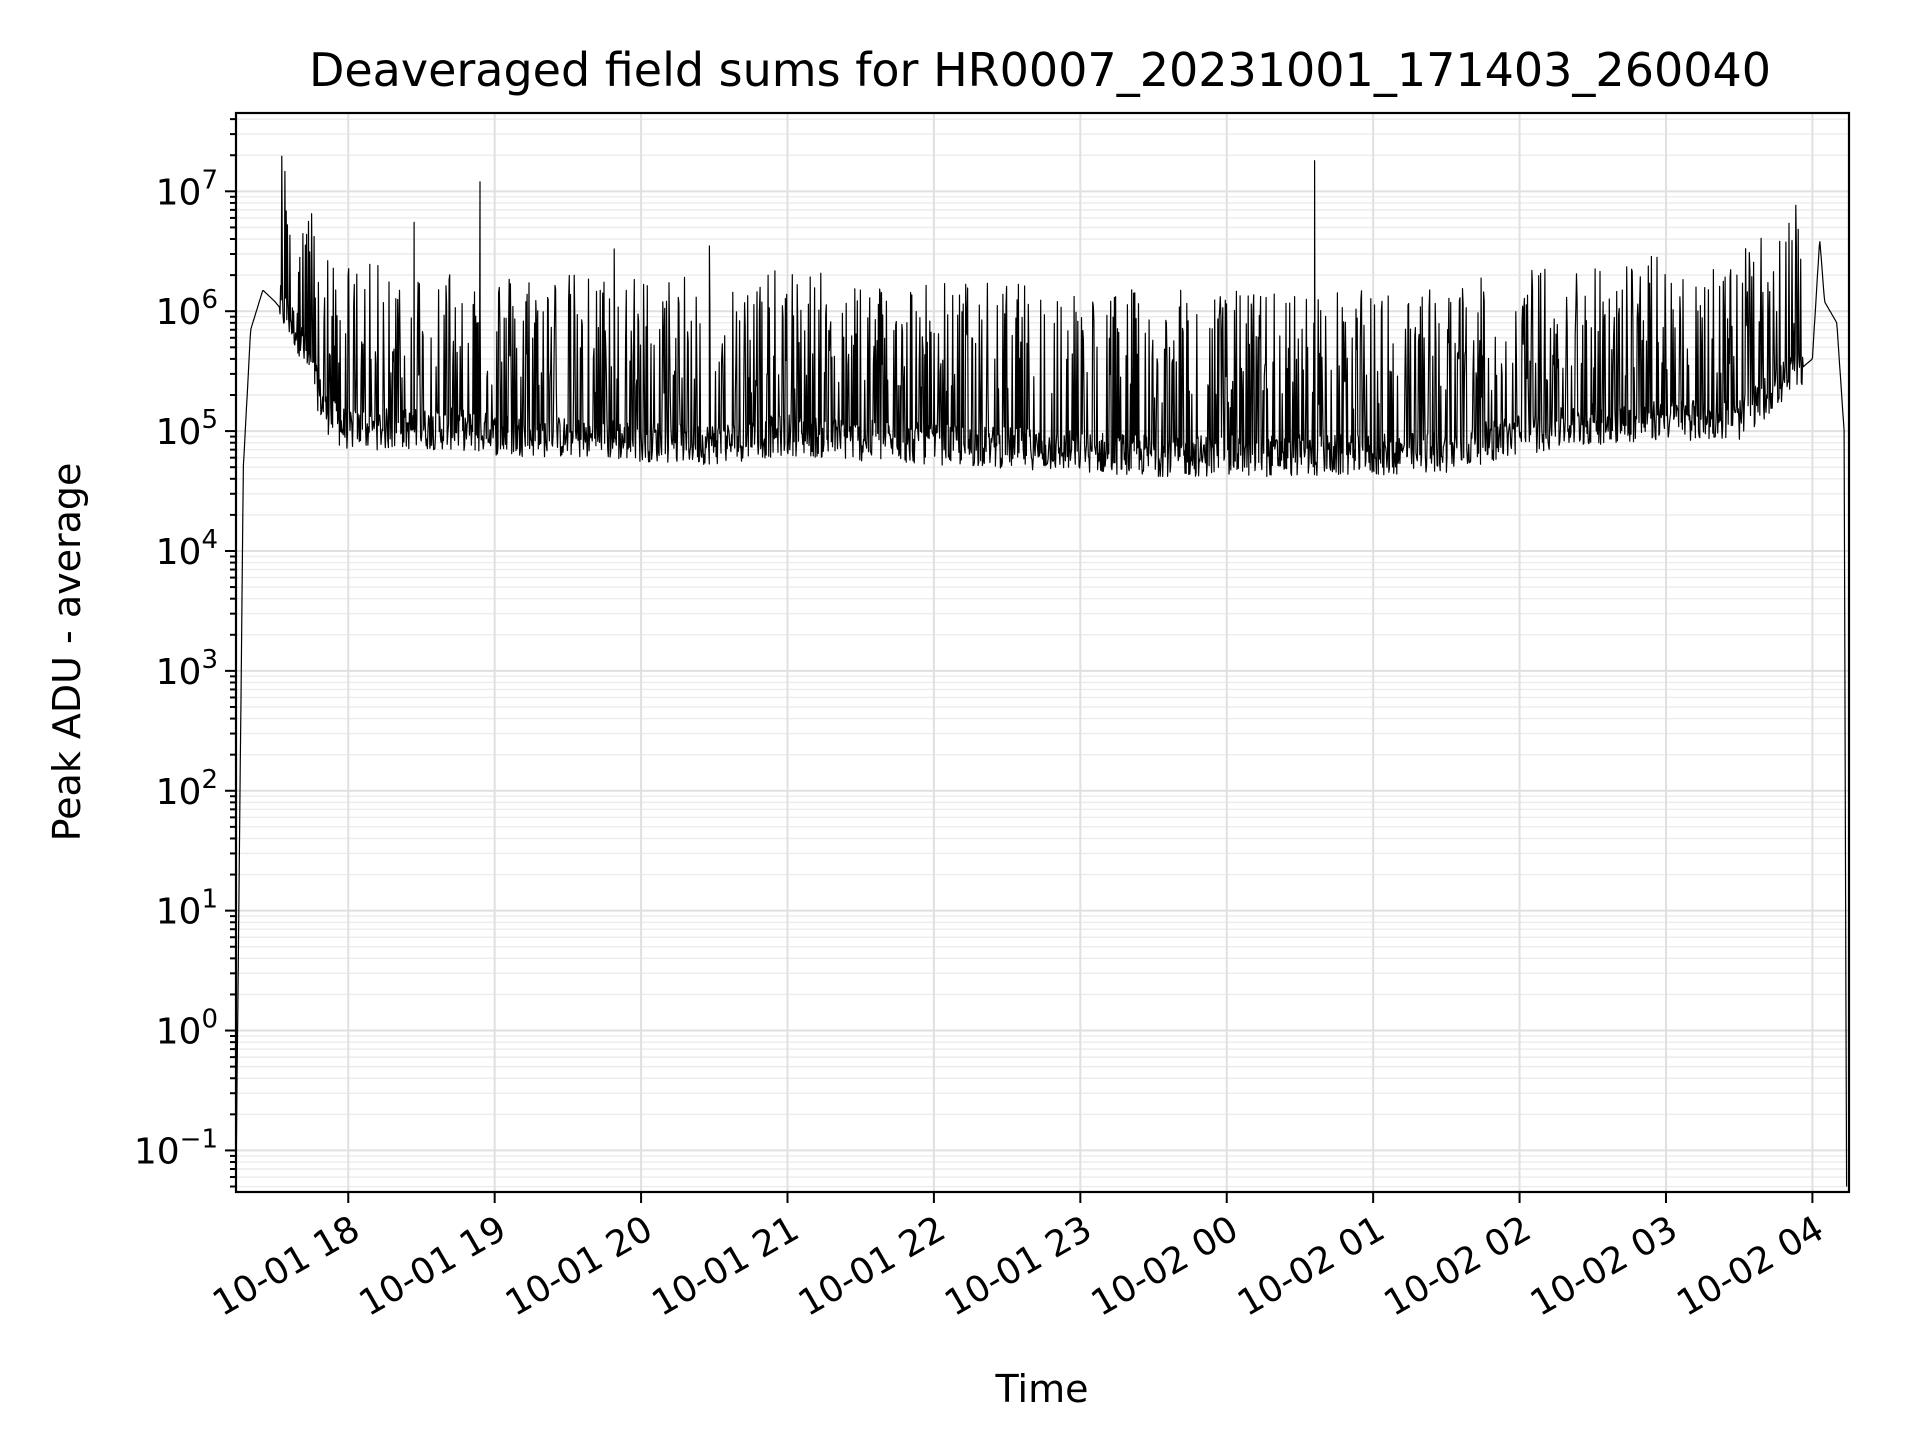 The width and height of the screenshot is (1920, 1440). I want to click on x-tick-label: 10-02 00, so click(1165, 1266).